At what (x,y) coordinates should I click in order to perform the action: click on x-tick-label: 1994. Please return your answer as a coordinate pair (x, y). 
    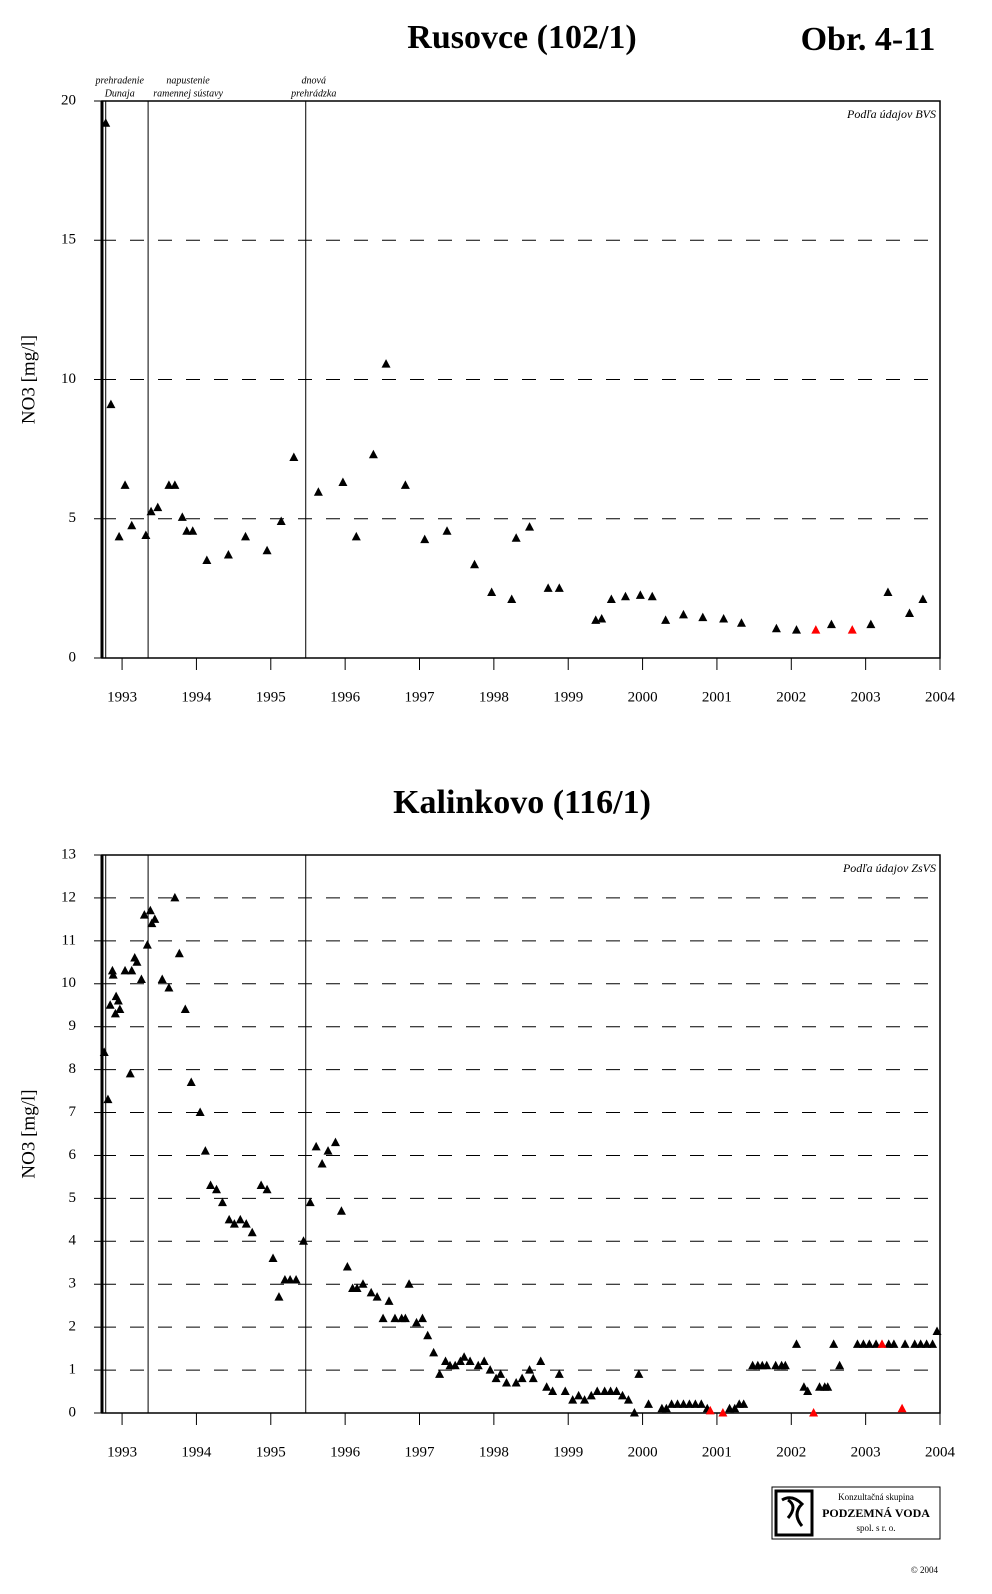
    Looking at the image, I should click on (196, 1452).